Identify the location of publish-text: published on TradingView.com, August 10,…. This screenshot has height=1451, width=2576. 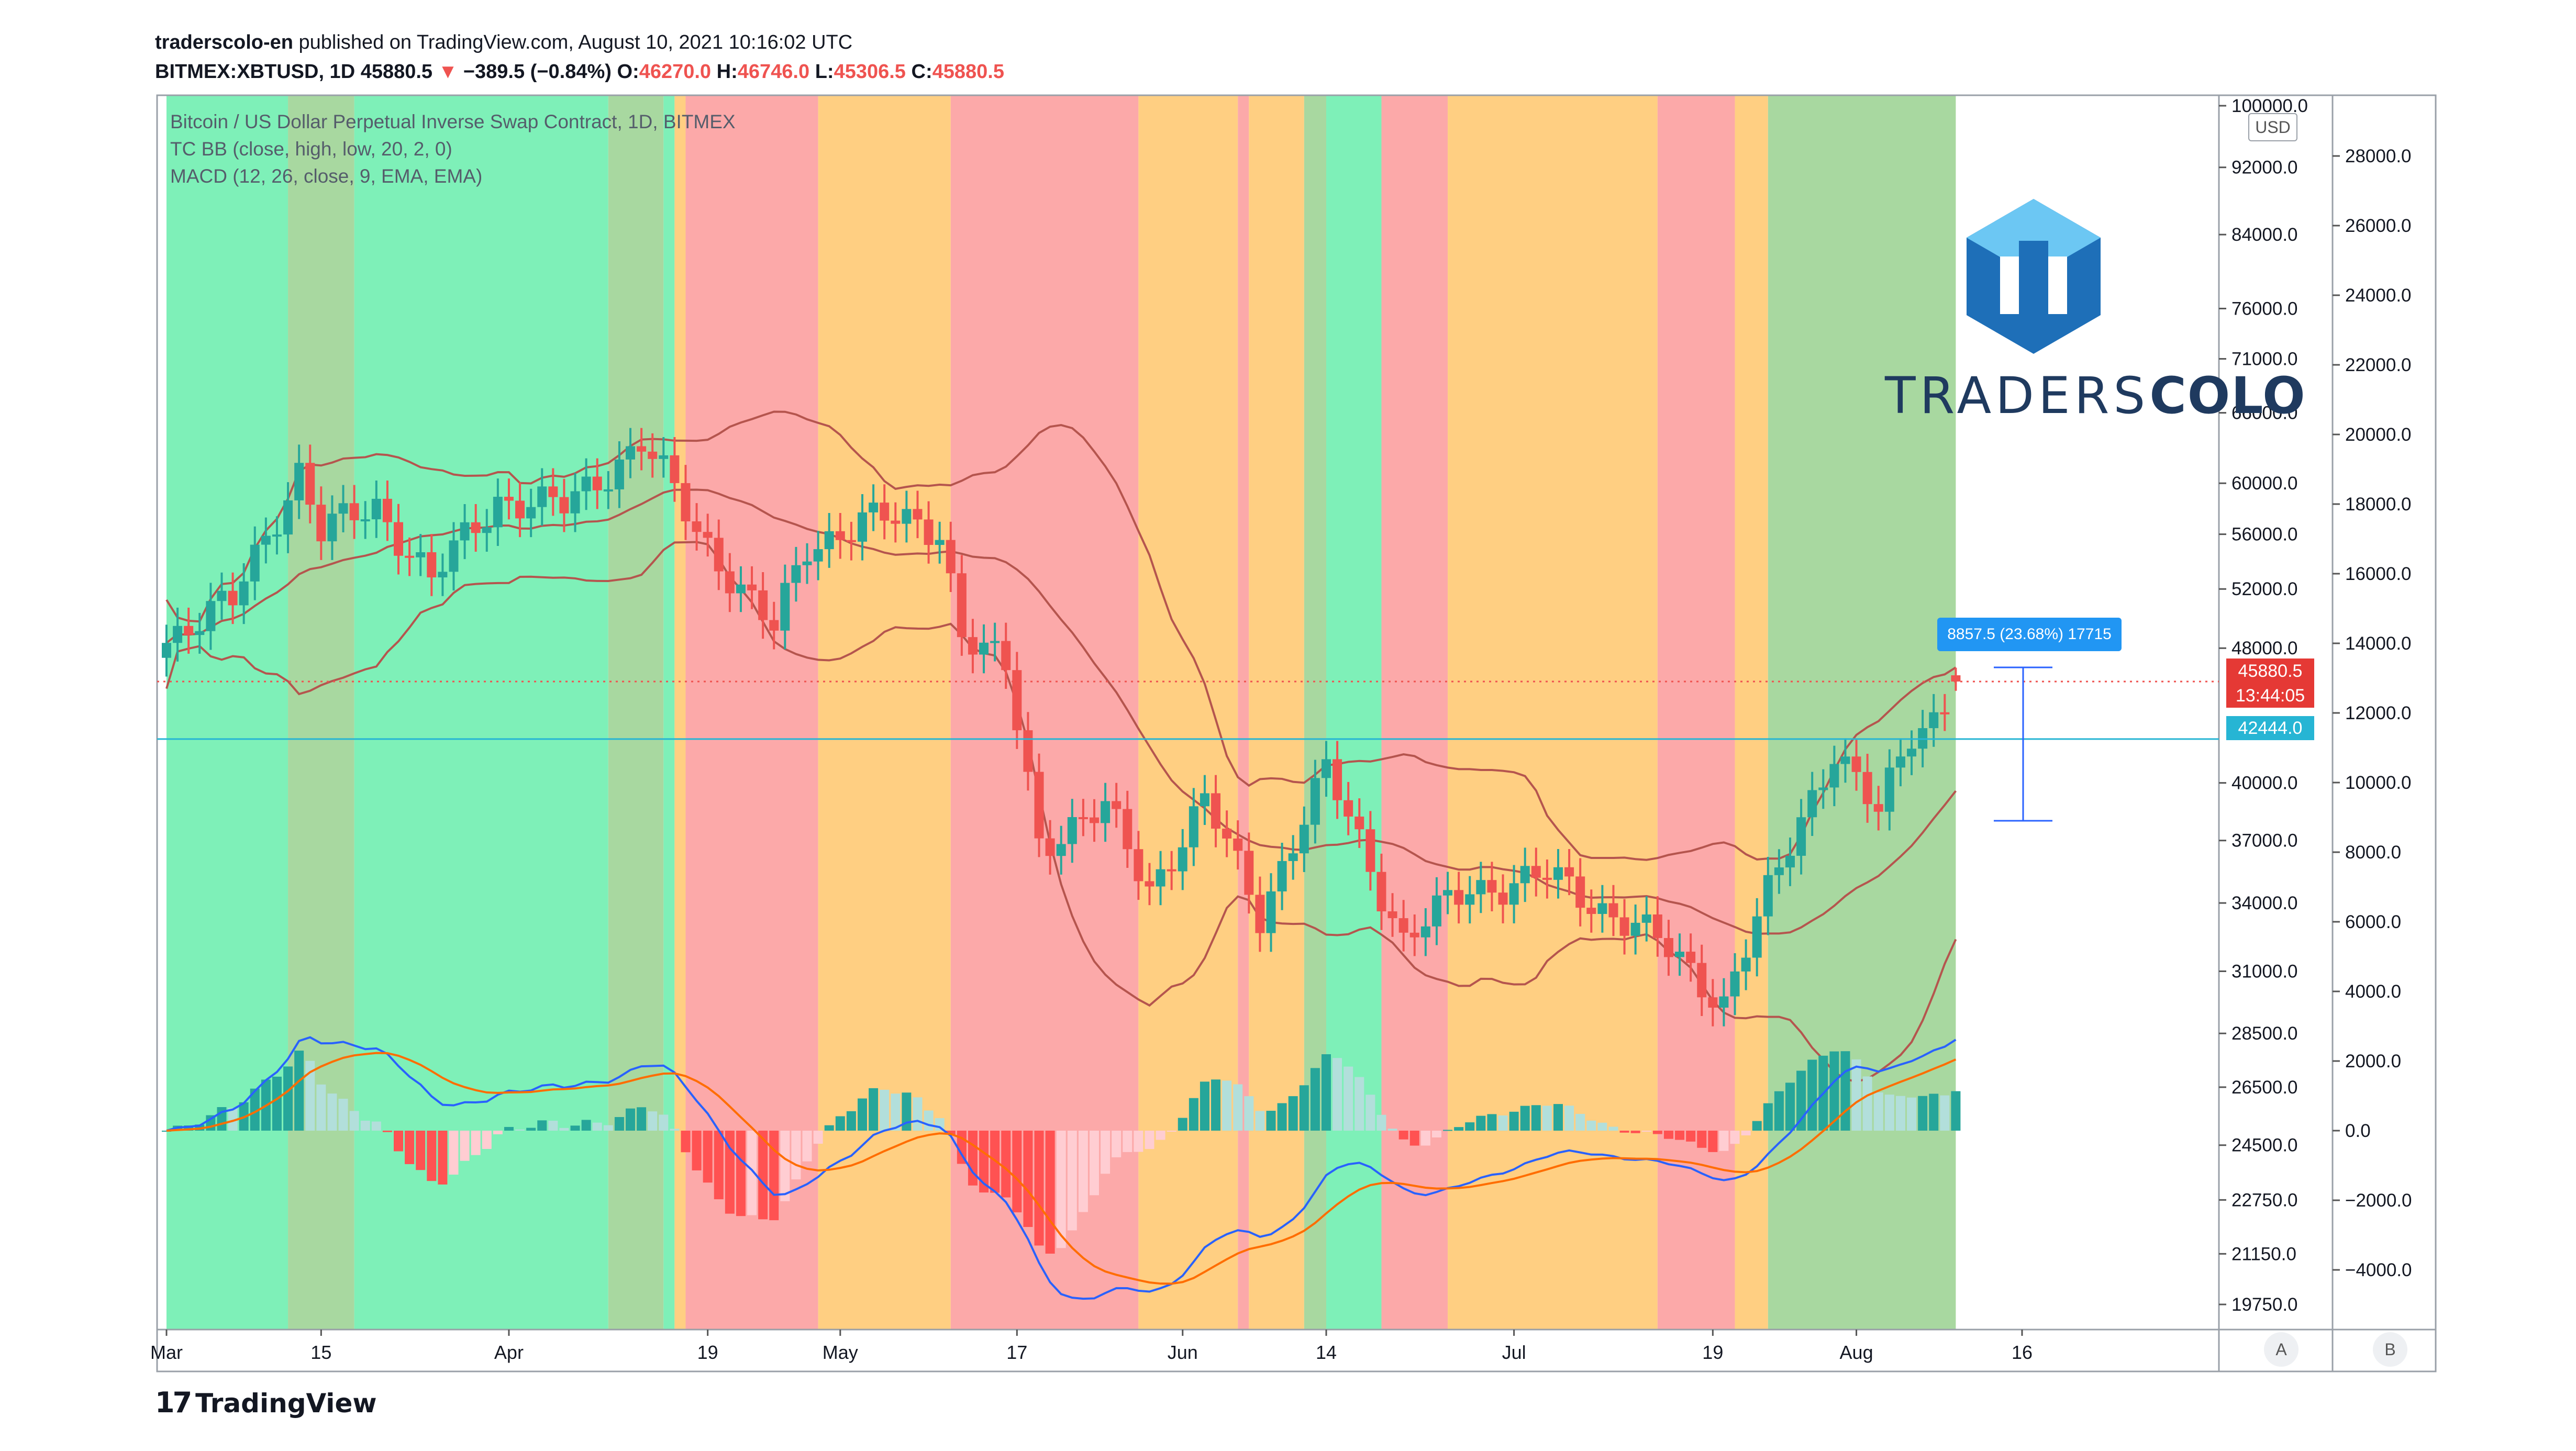
(575, 42).